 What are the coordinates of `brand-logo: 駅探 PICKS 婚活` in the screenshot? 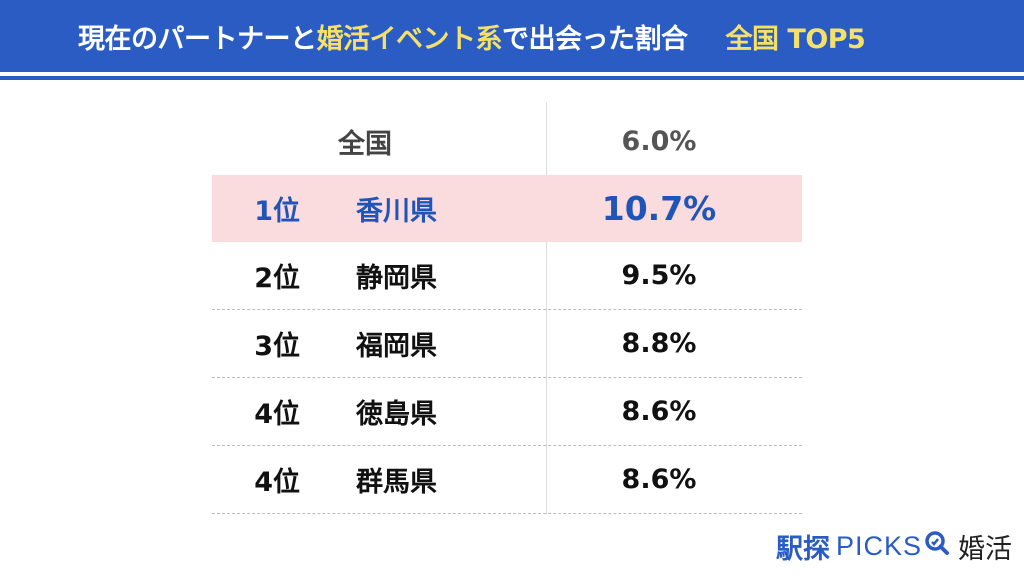 It's located at (894, 546).